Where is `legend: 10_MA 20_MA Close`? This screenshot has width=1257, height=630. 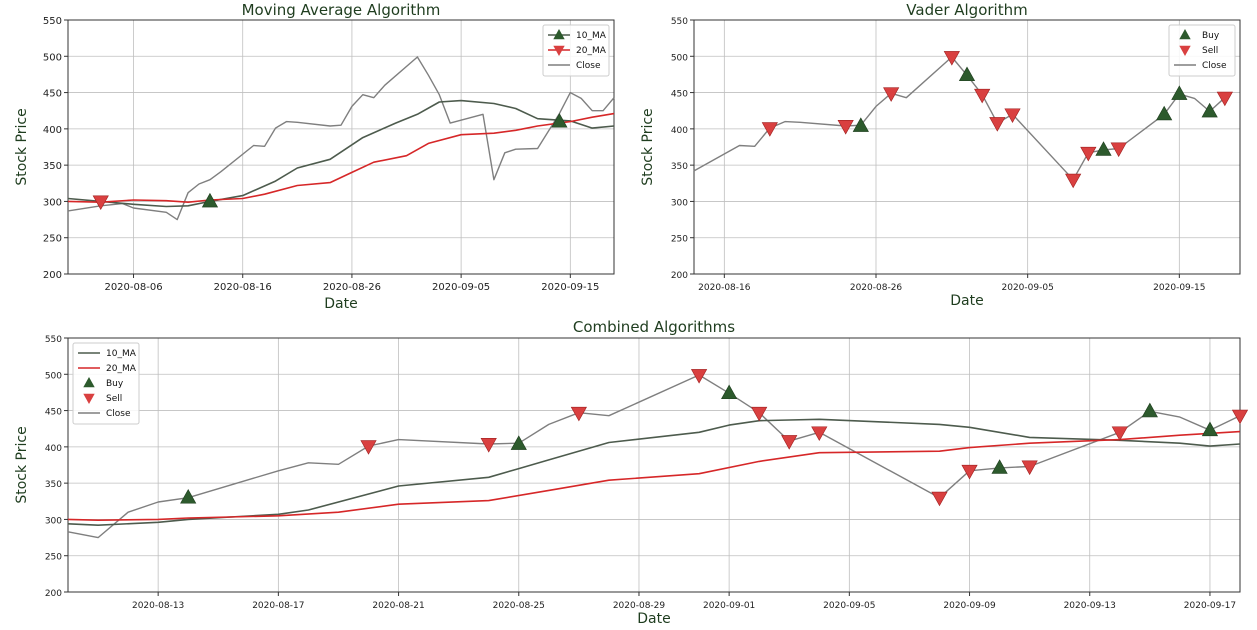
legend: 10_MA 20_MA Close is located at coordinates (576, 50).